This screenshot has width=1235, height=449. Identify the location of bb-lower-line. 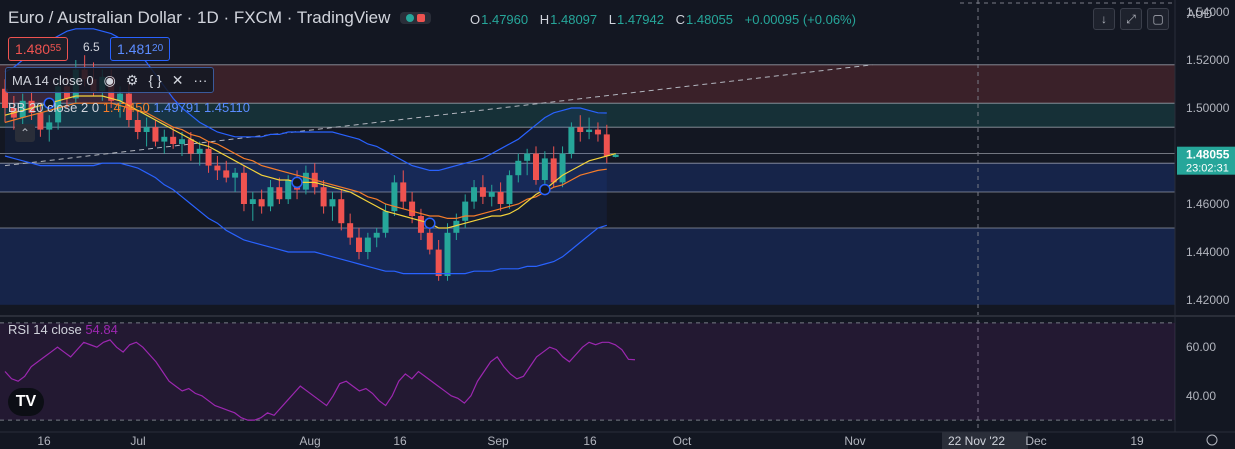
(305, 215).